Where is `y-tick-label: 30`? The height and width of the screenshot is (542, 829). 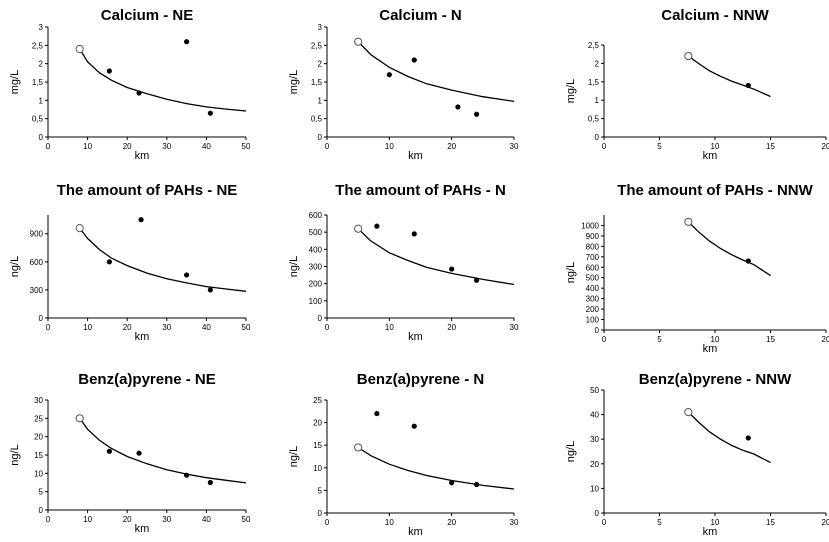
y-tick-label: 30 is located at coordinates (38, 400).